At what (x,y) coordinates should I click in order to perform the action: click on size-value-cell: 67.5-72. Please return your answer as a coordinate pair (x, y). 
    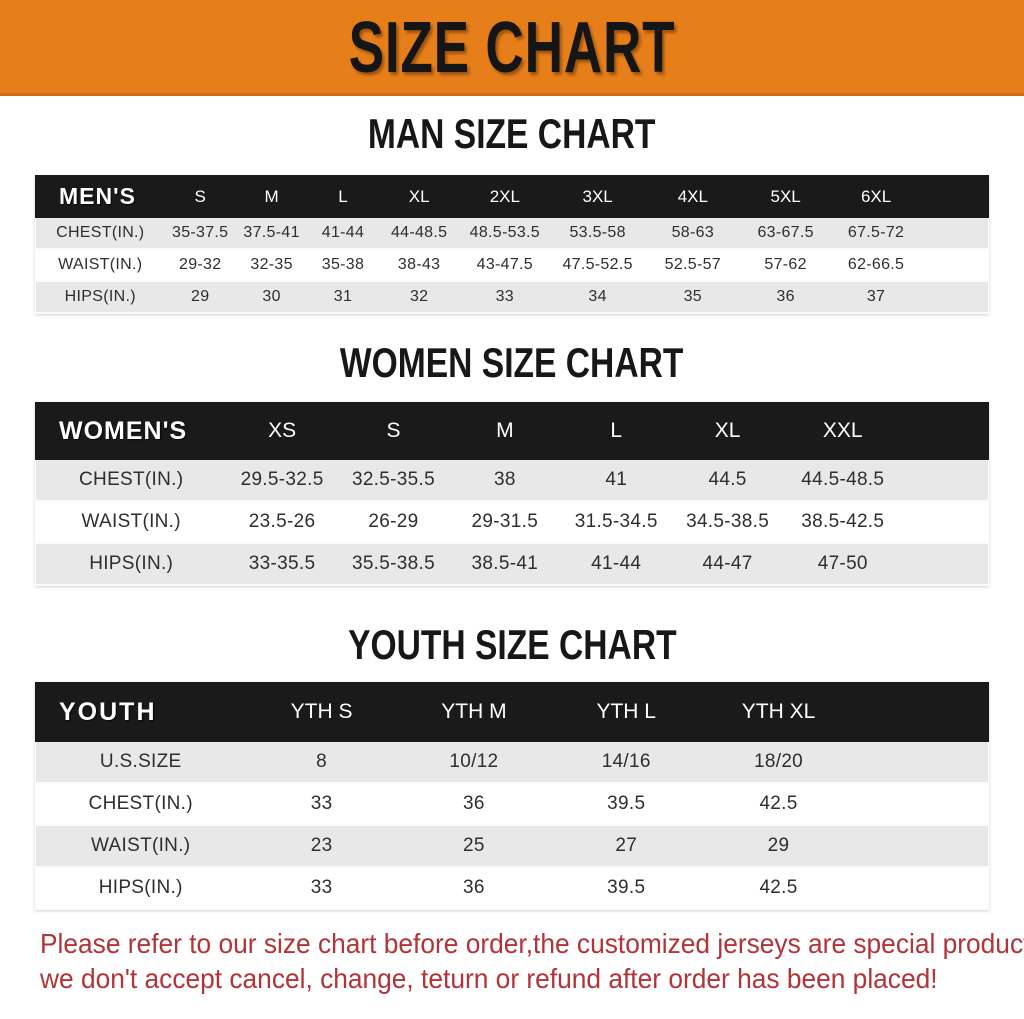
    Looking at the image, I should click on (876, 232).